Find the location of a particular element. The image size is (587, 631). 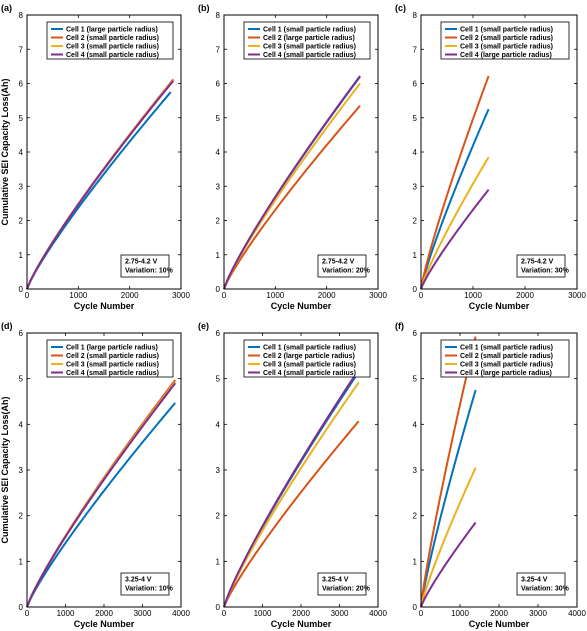

legend-box is located at coordinates (505, 40).